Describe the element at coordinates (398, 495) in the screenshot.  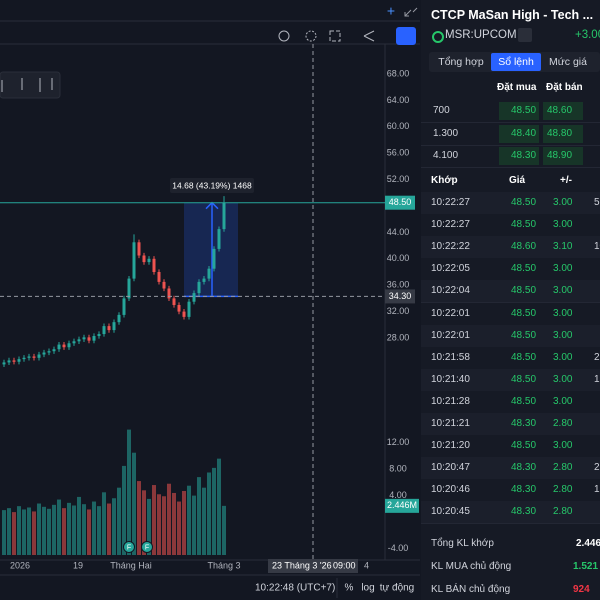
I see `volume-tick: 4.00` at that location.